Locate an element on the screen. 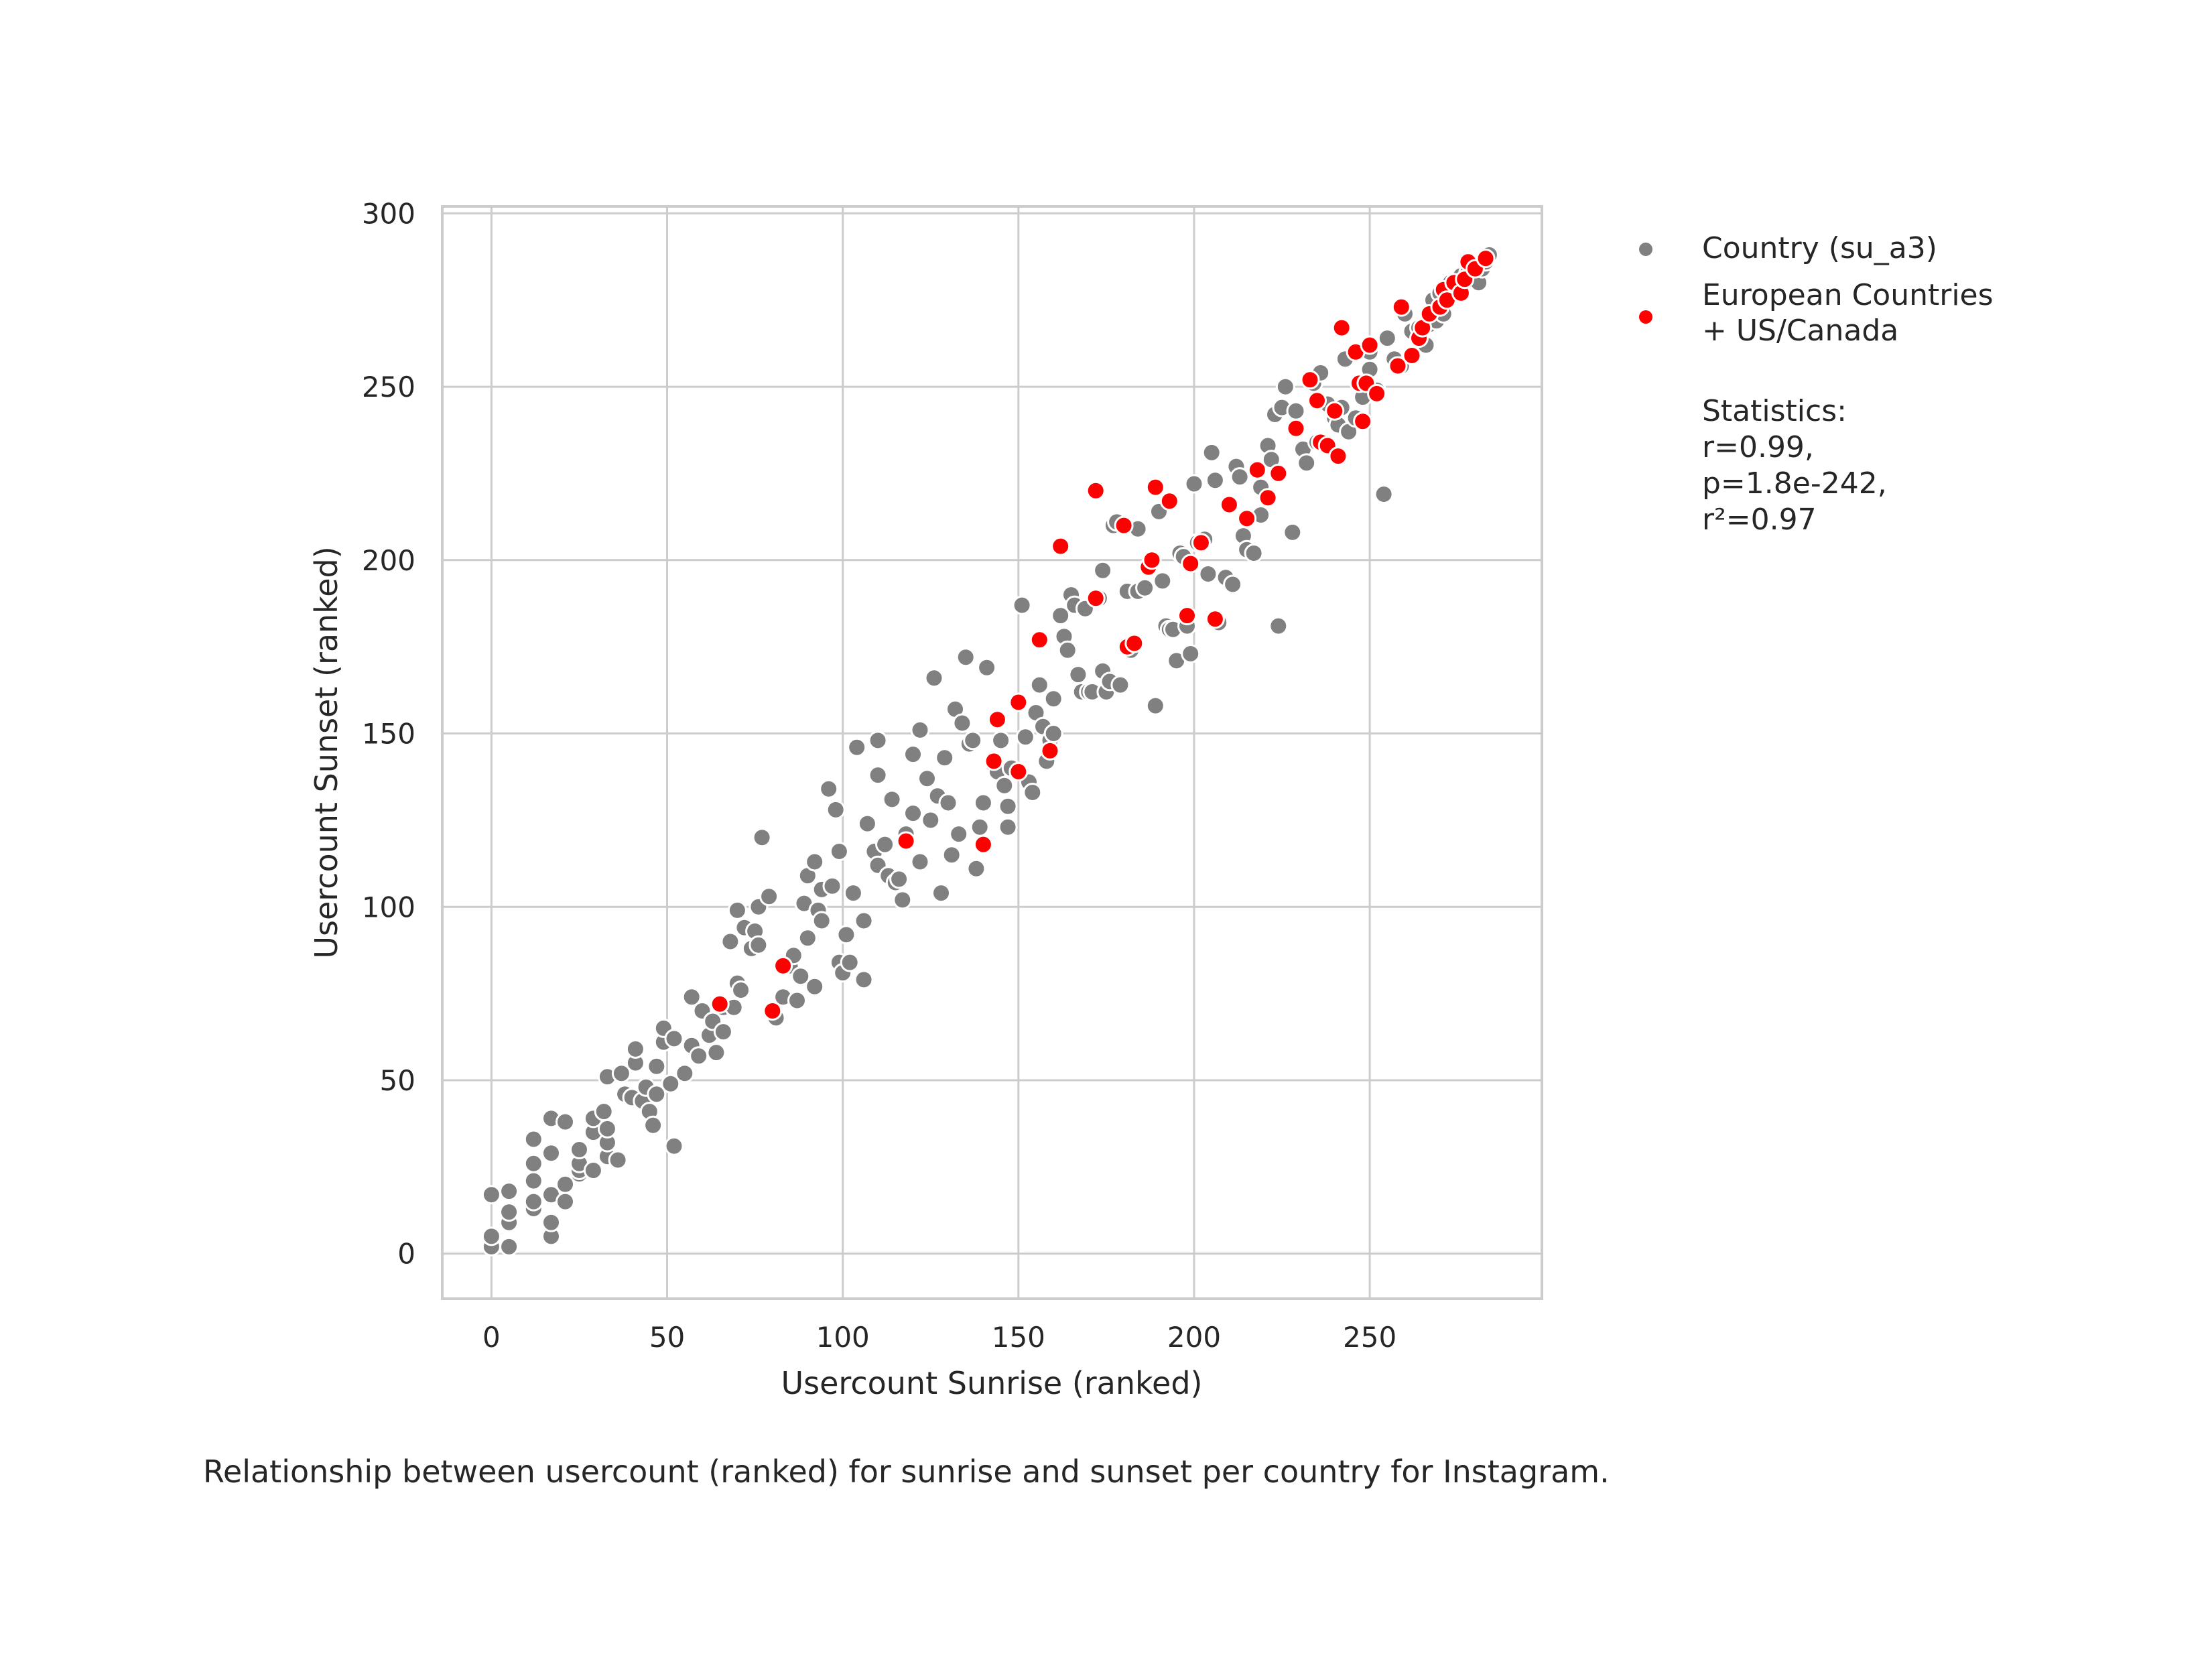 The image size is (2212, 1676). statistics-header: Statistics: is located at coordinates (1774, 411).